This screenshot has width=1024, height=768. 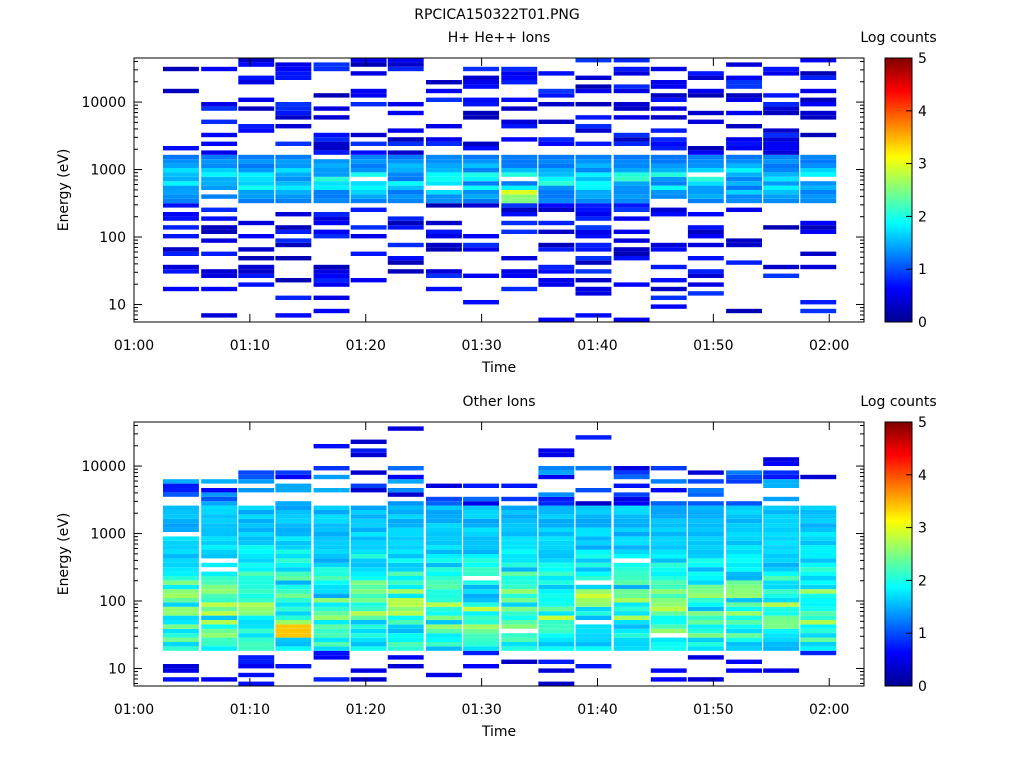 I want to click on colorbar-tick-label: 2, so click(x=922, y=581).